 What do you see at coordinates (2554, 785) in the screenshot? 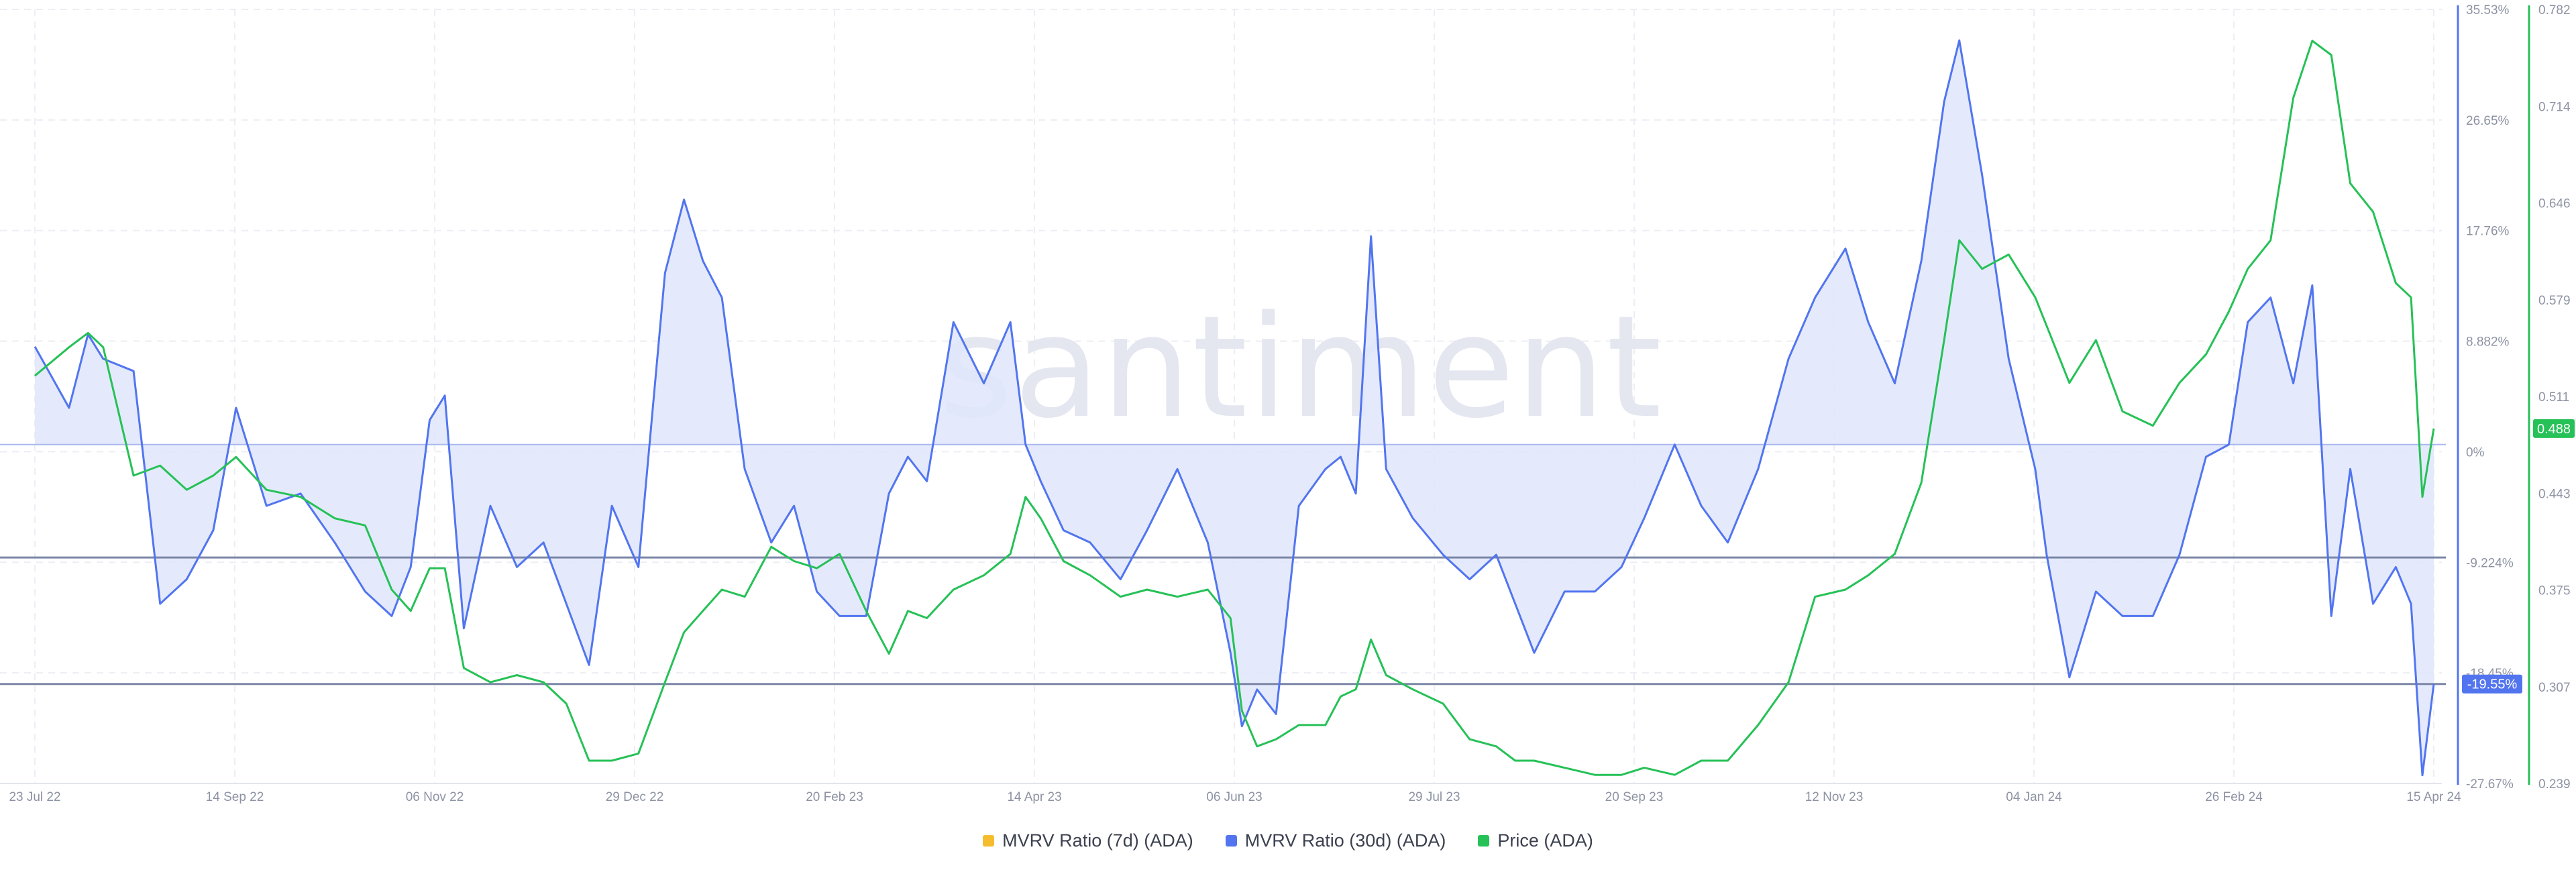
I see `y-right-tick-label: 0.239` at bounding box center [2554, 785].